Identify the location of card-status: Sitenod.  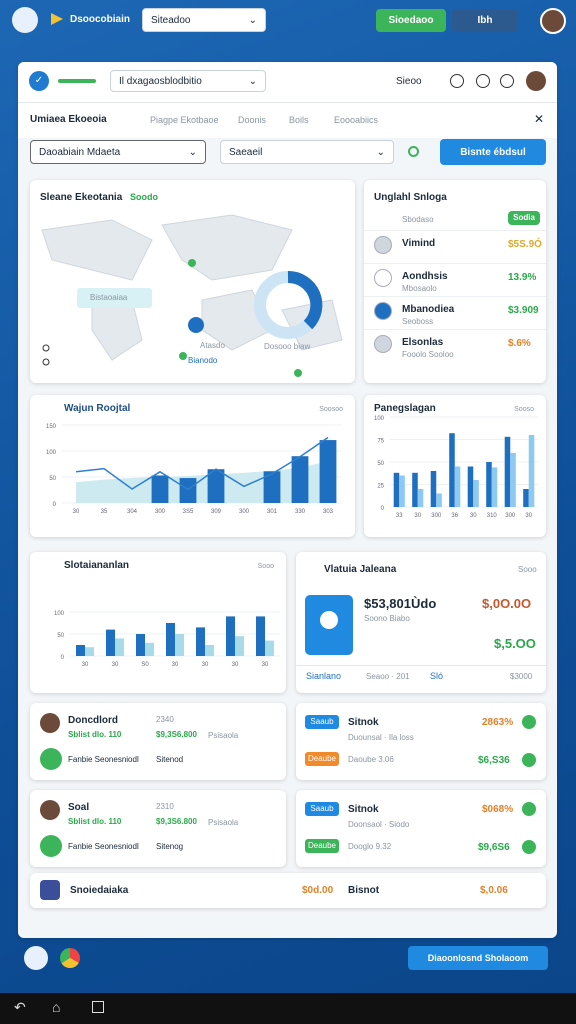
(170, 759).